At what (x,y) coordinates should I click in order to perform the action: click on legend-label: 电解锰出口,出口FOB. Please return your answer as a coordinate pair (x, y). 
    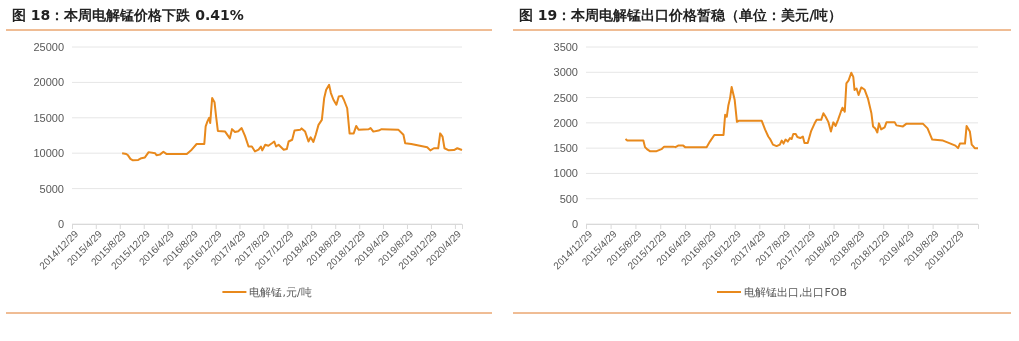
    Looking at the image, I should click on (795, 292).